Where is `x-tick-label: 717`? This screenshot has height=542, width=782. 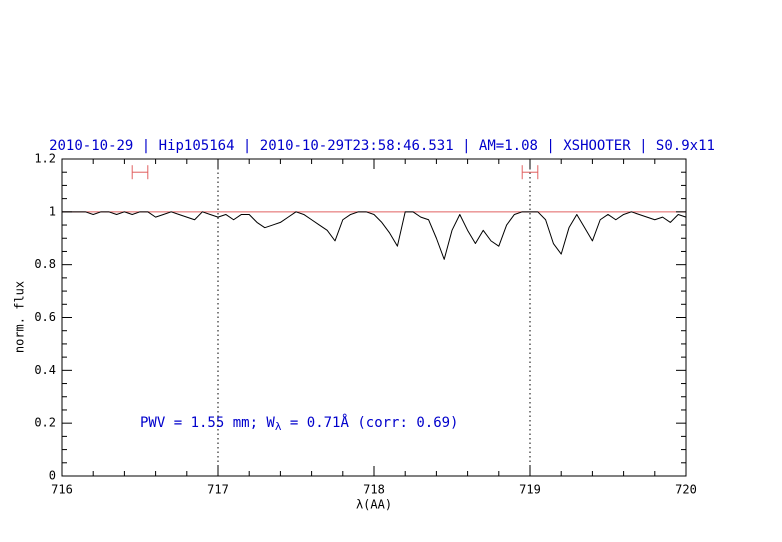
x-tick-label: 717 is located at coordinates (218, 490).